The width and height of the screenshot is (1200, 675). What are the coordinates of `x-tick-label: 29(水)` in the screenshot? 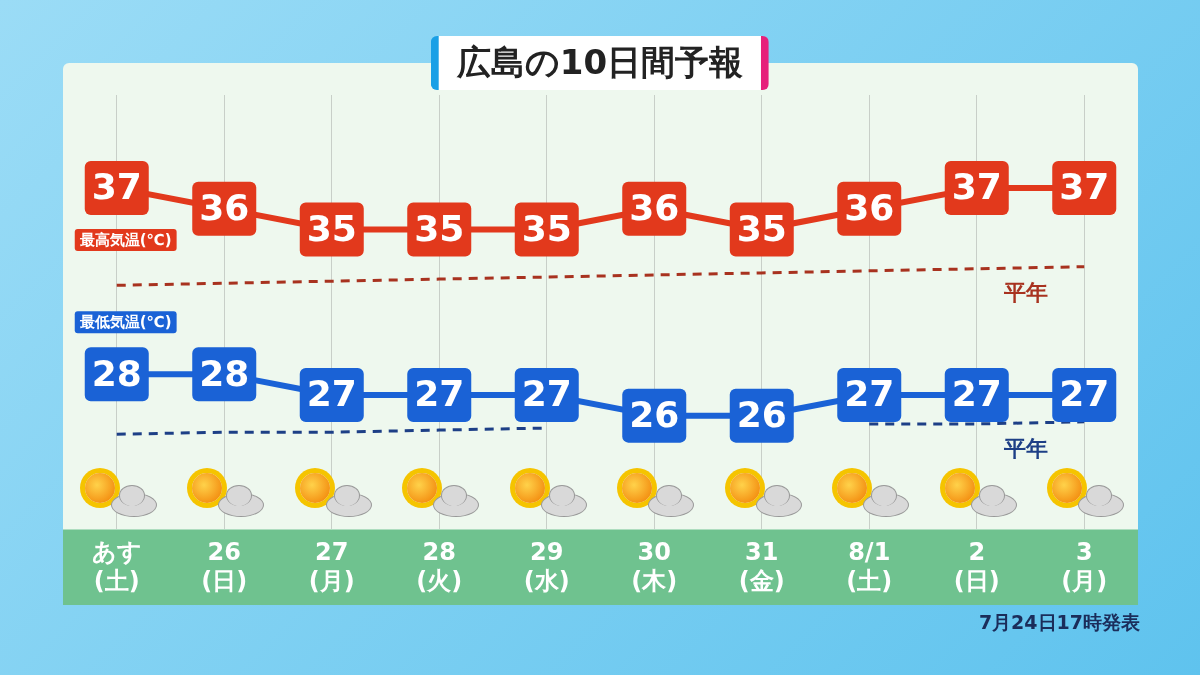 It's located at (546, 566).